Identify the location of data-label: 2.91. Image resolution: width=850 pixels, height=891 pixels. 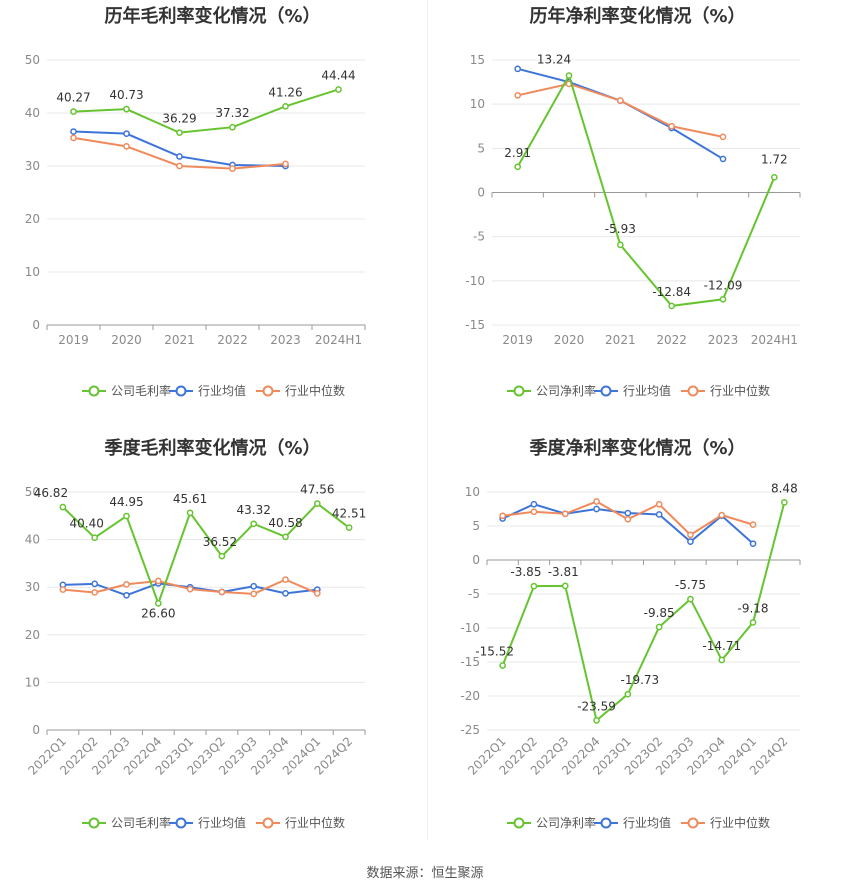
(517, 153).